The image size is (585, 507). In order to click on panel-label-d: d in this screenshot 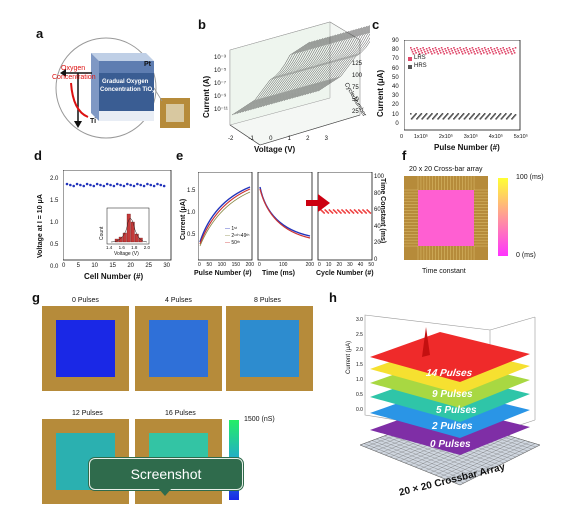, I will do `click(38, 155)`.